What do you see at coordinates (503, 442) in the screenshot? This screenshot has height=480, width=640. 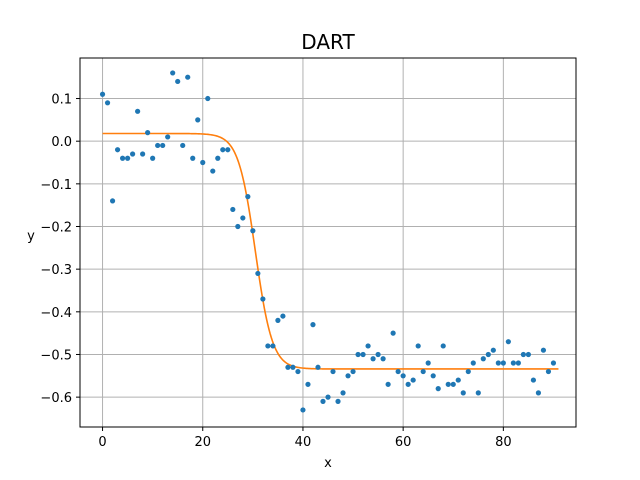 I see `x-tick-label: 80` at bounding box center [503, 442].